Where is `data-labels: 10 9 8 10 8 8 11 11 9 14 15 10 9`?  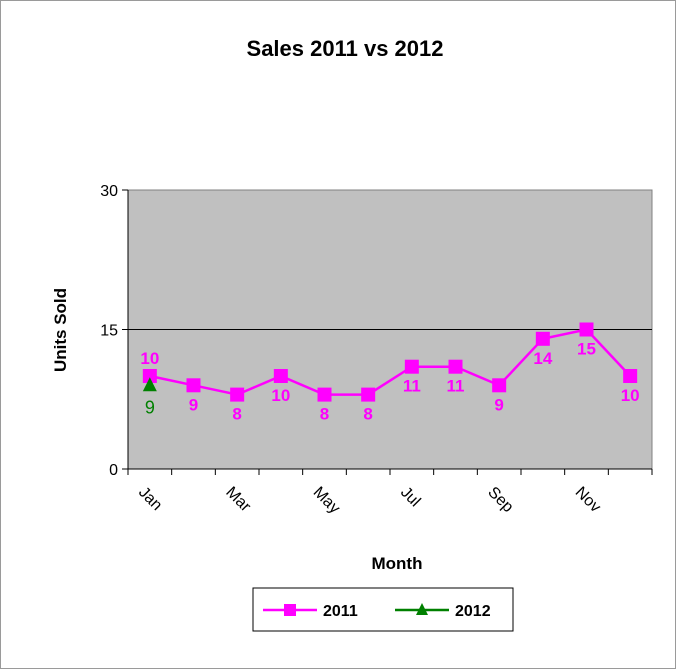 data-labels: 10 9 8 10 8 8 11 11 9 14 15 10 9 is located at coordinates (389, 382).